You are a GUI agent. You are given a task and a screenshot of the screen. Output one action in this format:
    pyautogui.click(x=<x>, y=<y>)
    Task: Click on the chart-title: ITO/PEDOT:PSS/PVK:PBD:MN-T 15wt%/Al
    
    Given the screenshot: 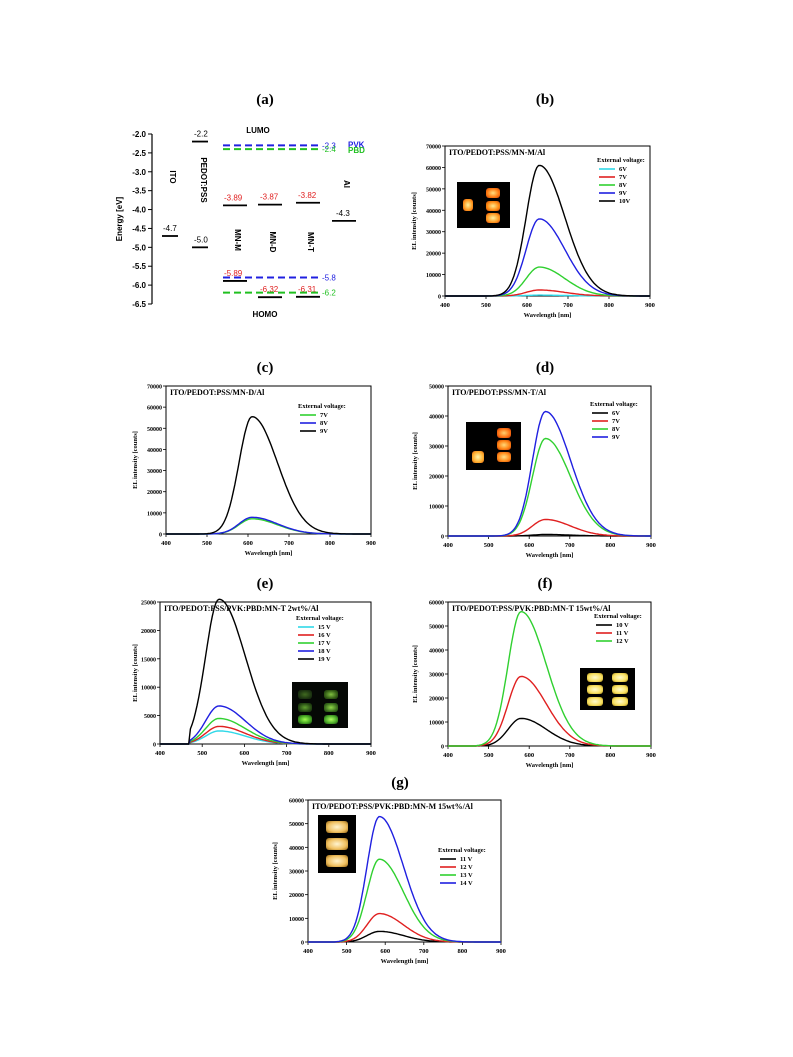 What is the action you would take?
    pyautogui.click(x=531, y=608)
    